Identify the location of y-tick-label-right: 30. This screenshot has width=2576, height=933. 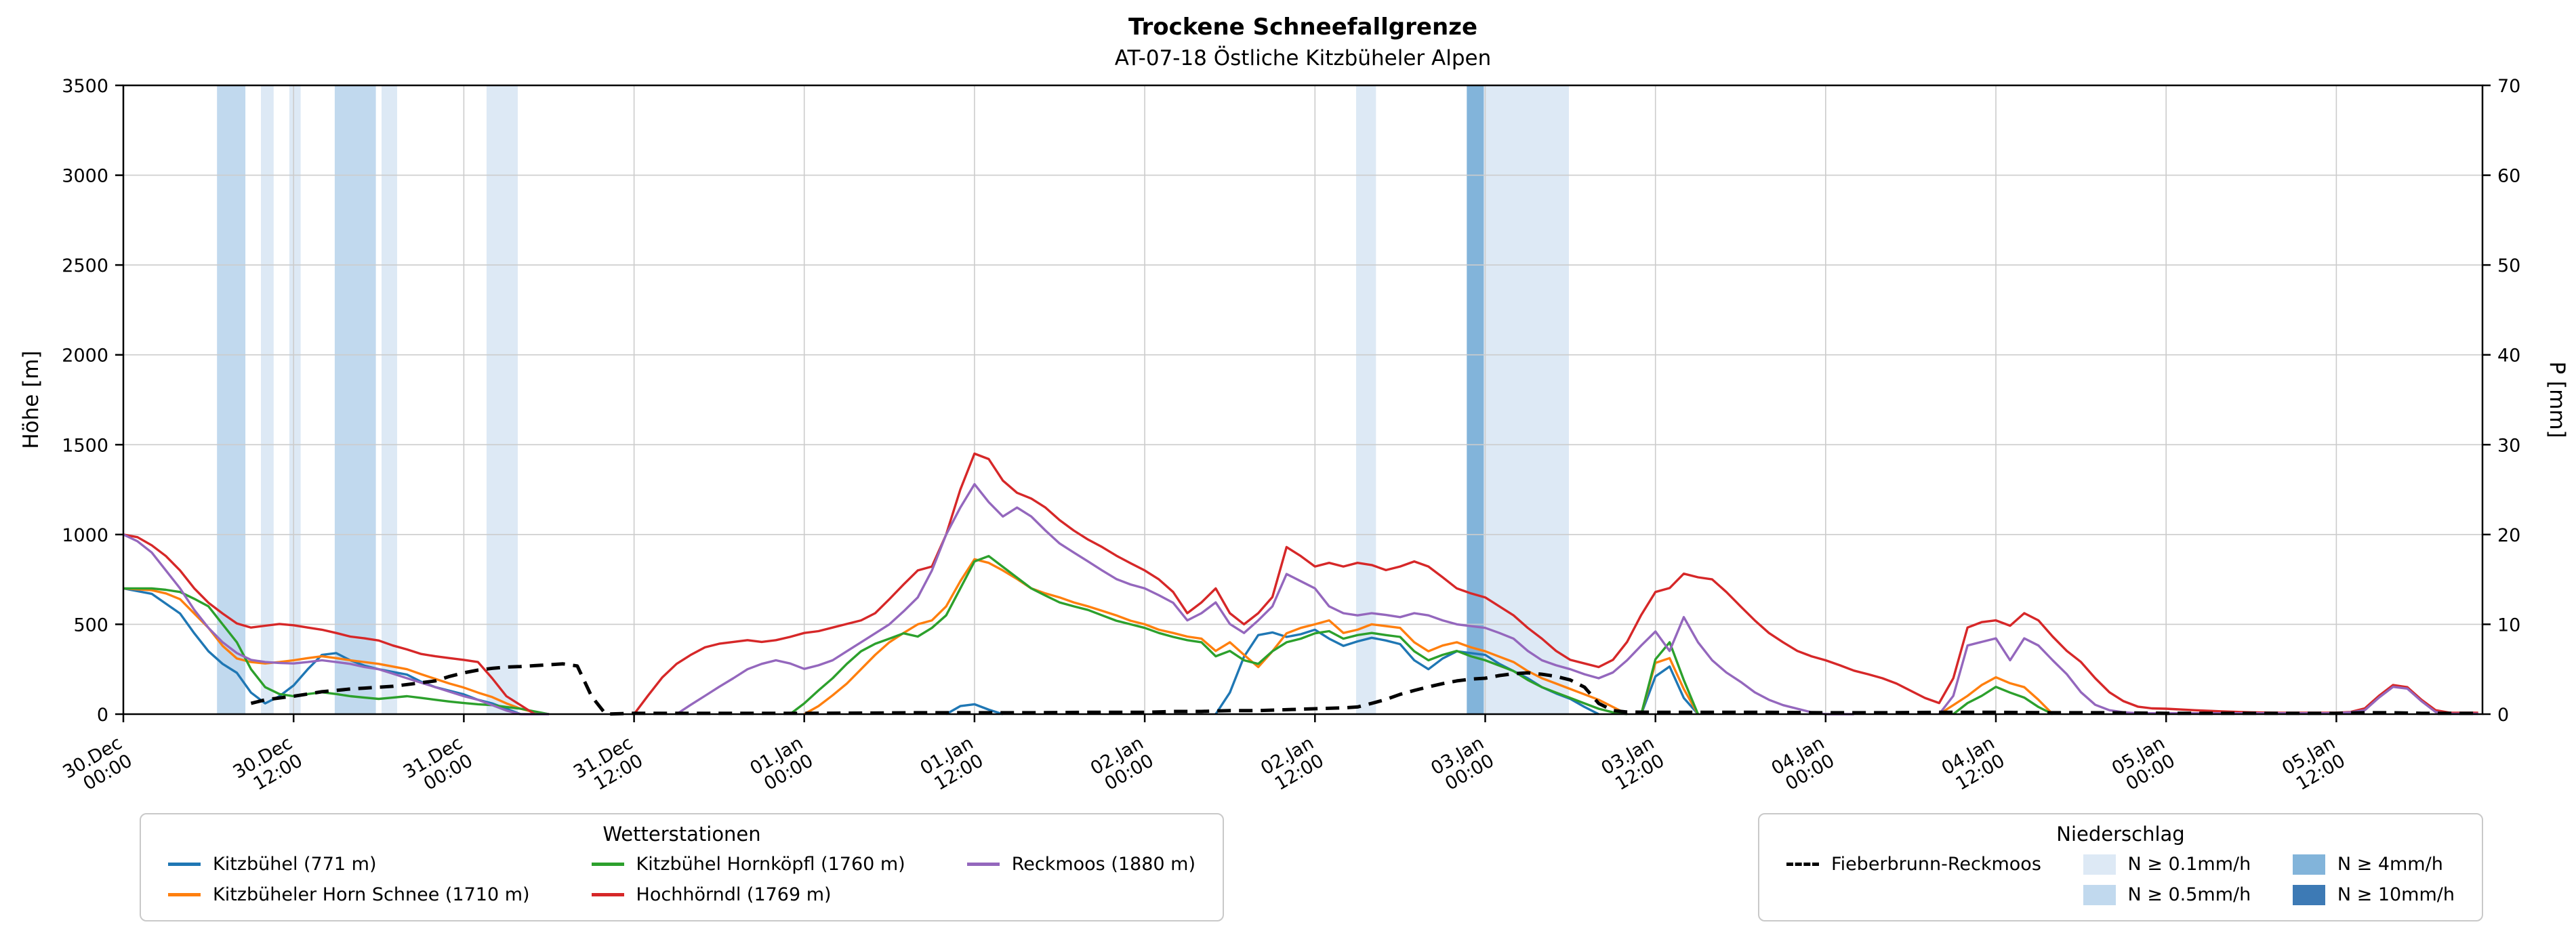
(2509, 445).